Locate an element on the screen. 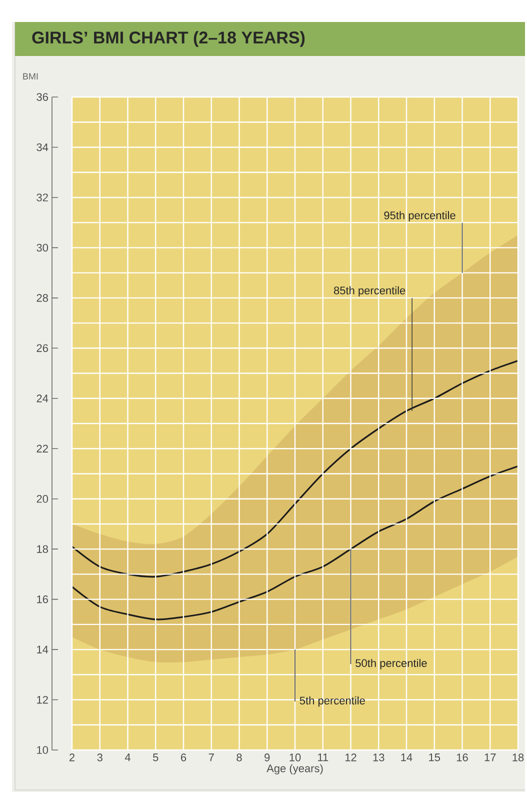 Image resolution: width=527 pixels, height=802 pixels. y-tick-label: 28 is located at coordinates (42, 298).